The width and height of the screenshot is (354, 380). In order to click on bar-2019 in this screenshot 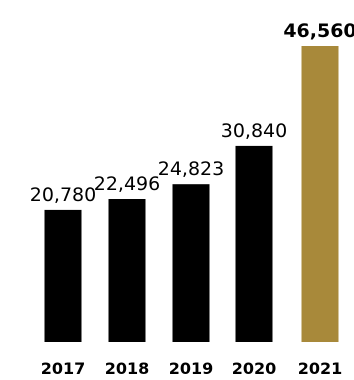, I will do `click(191, 263)`.